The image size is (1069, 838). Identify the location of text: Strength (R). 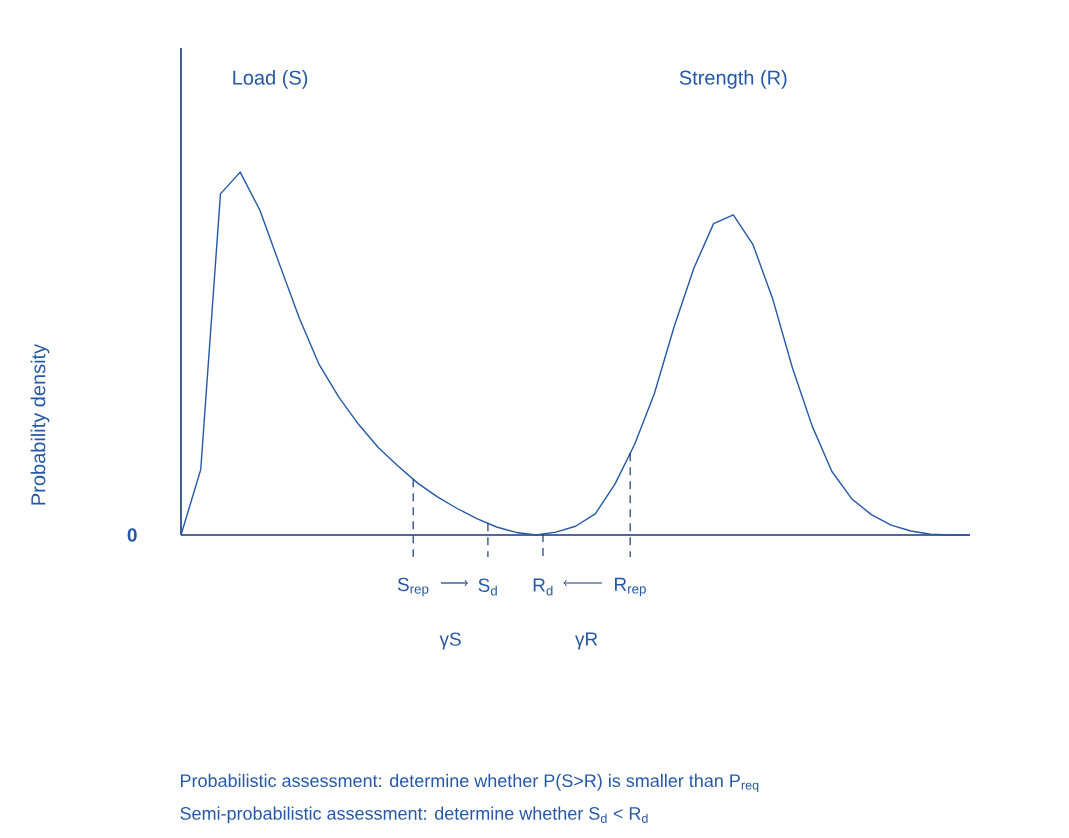
(733, 79).